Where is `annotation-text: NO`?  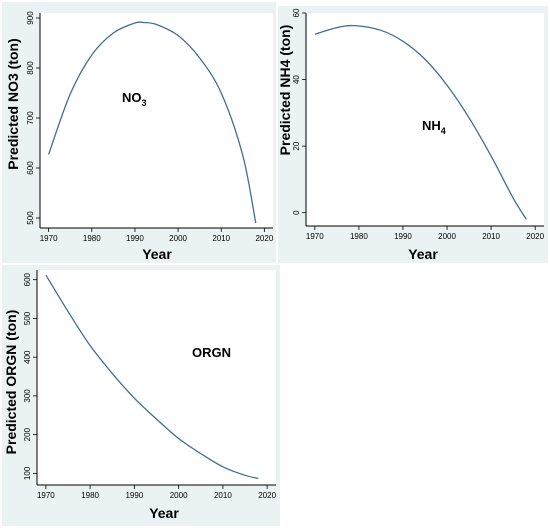 annotation-text: NO is located at coordinates (132, 97).